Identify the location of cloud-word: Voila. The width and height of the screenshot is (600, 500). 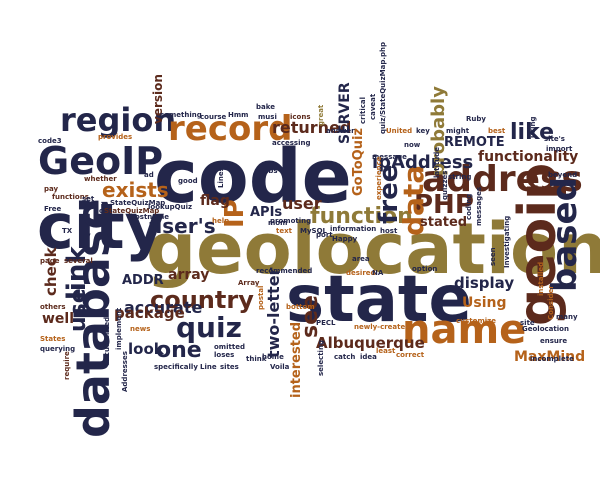
(280, 367).